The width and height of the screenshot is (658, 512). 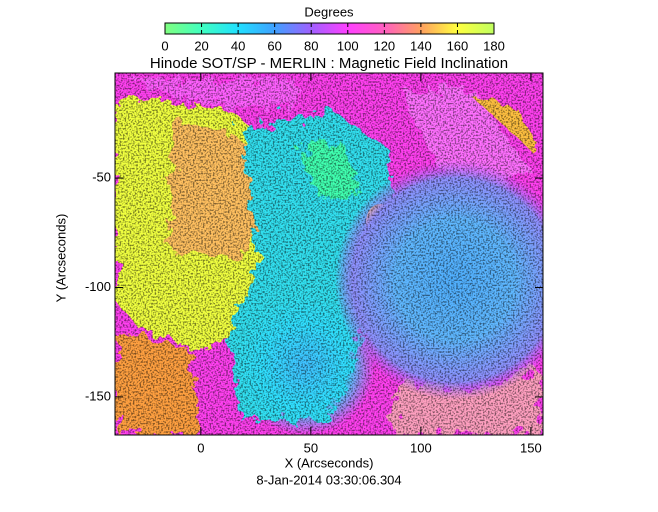 I want to click on y-tick-label: -50, so click(x=101, y=176).